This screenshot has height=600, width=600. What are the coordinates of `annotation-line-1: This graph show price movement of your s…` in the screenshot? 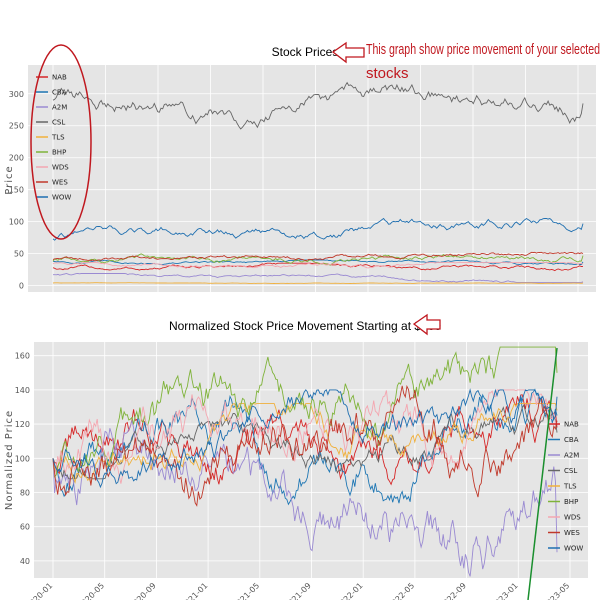 It's located at (483, 49).